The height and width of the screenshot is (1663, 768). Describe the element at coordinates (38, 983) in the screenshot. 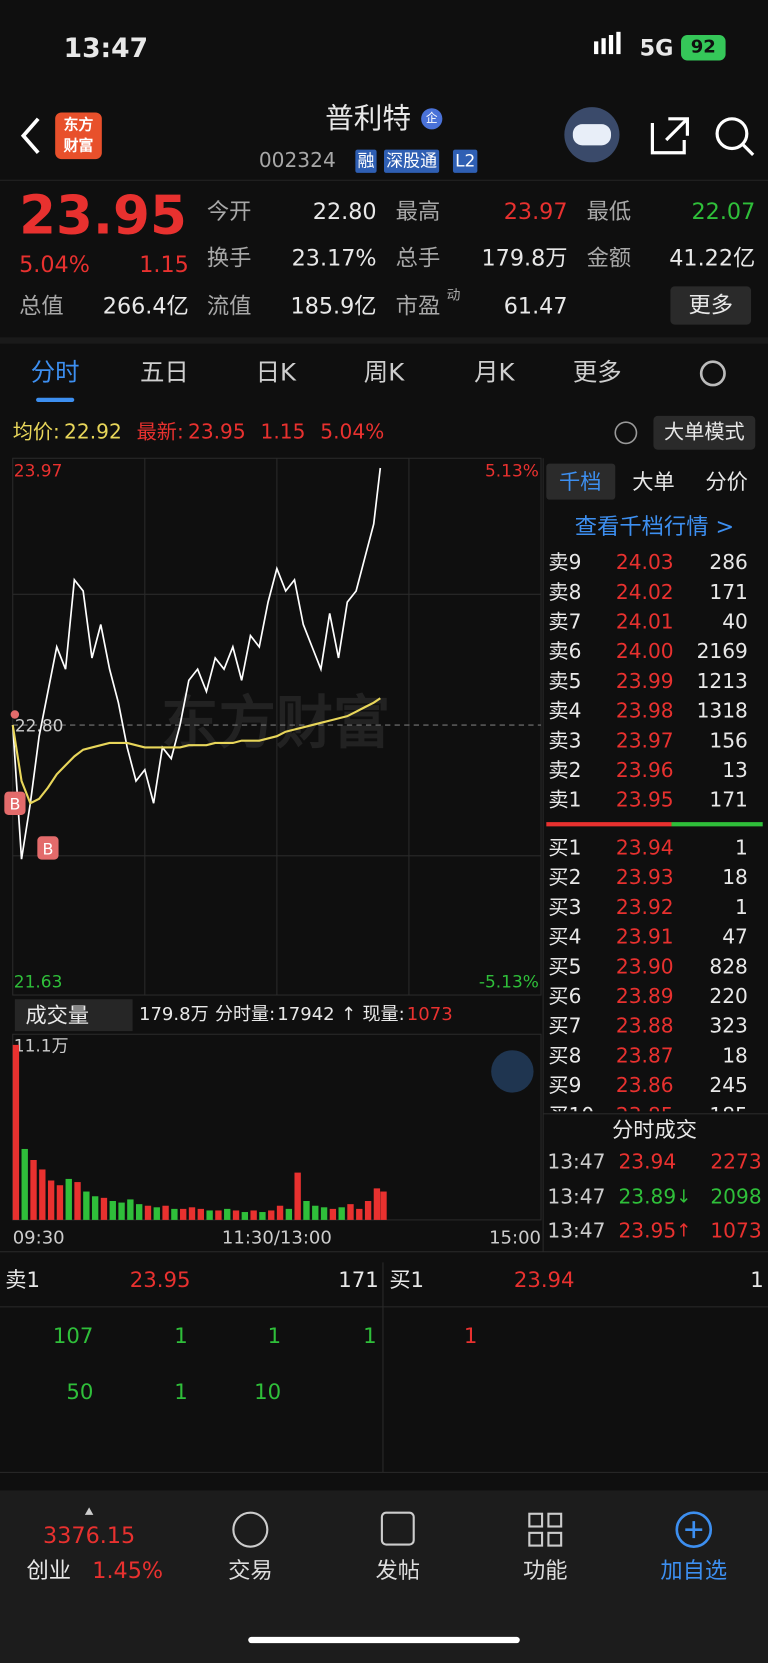

I see `y-tick-label: 21.63` at that location.